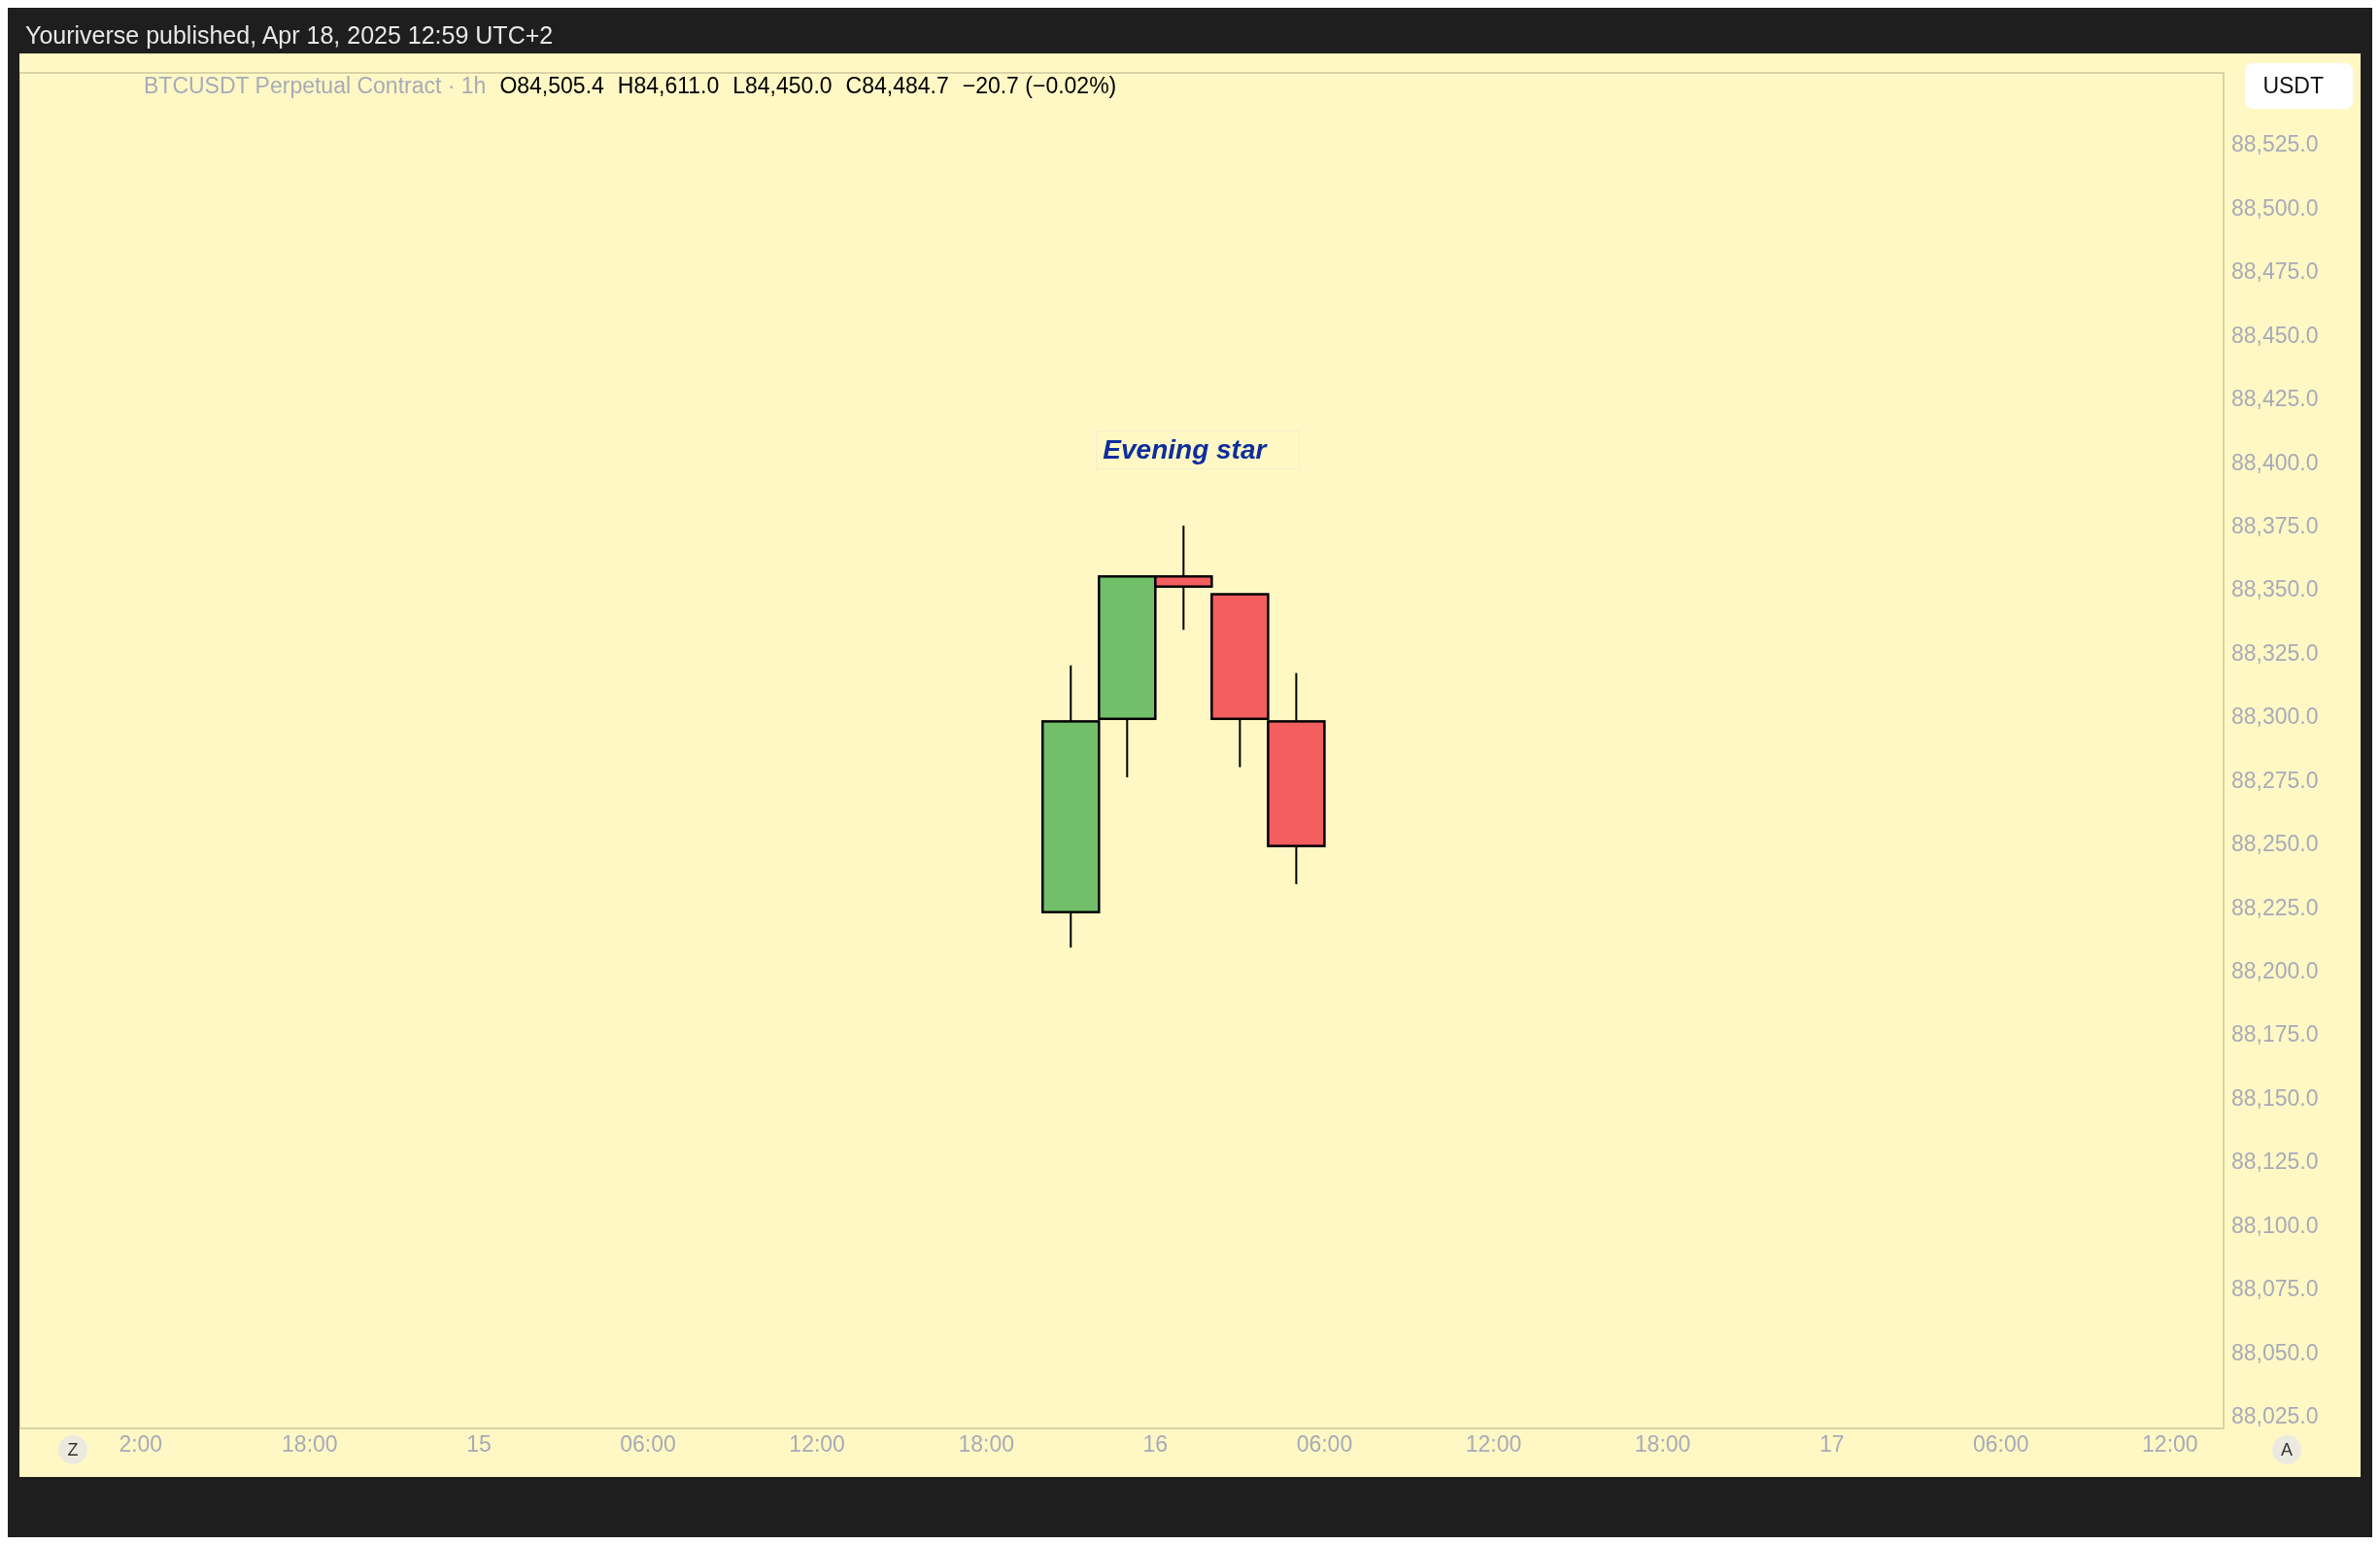  I want to click on y-tick-label: 88,325.0, so click(2275, 652).